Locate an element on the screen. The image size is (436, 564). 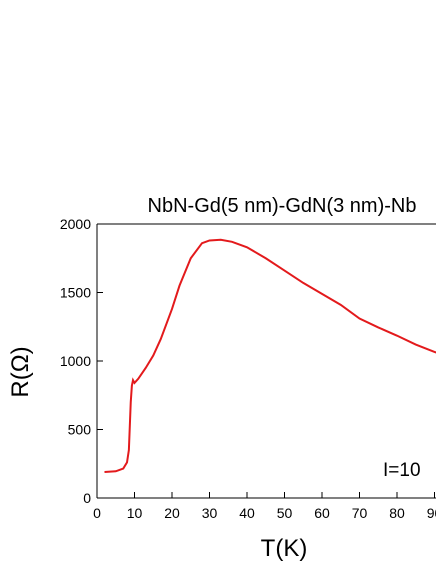
y-tick-label: 1000 is located at coordinates (75, 361).